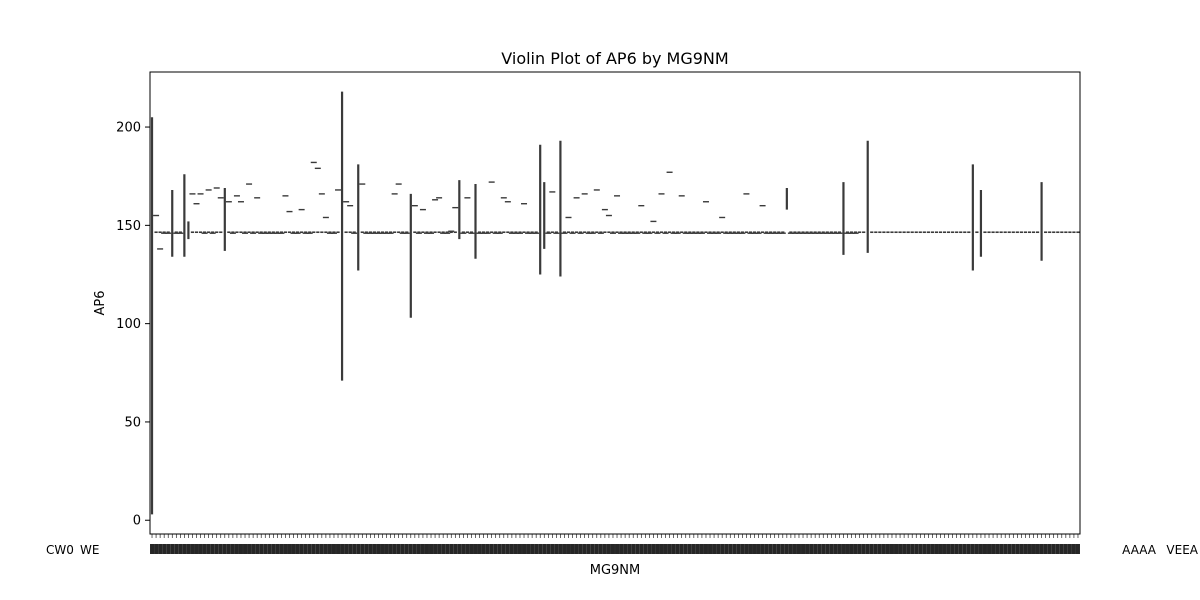 This screenshot has width=1200, height=600. Describe the element at coordinates (614, 58) in the screenshot. I see `chart-title: Violin Plot of AP6 by MG9NM` at that location.